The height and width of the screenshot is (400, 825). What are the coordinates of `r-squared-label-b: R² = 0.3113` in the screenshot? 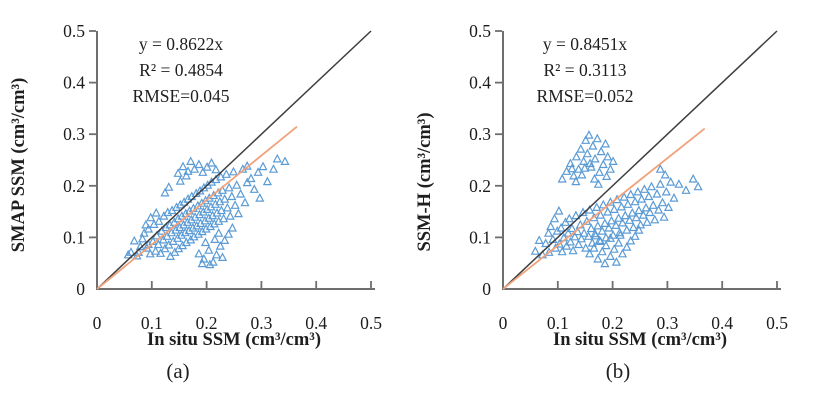 It's located at (585, 70).